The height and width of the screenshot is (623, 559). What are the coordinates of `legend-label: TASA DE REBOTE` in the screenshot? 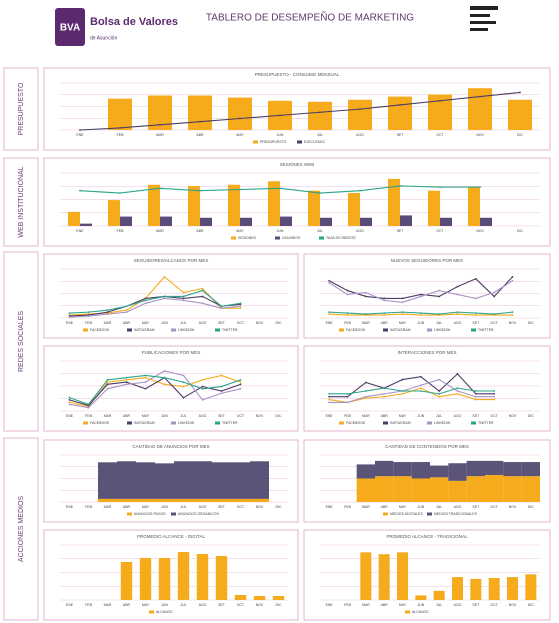 It's located at (341, 238).